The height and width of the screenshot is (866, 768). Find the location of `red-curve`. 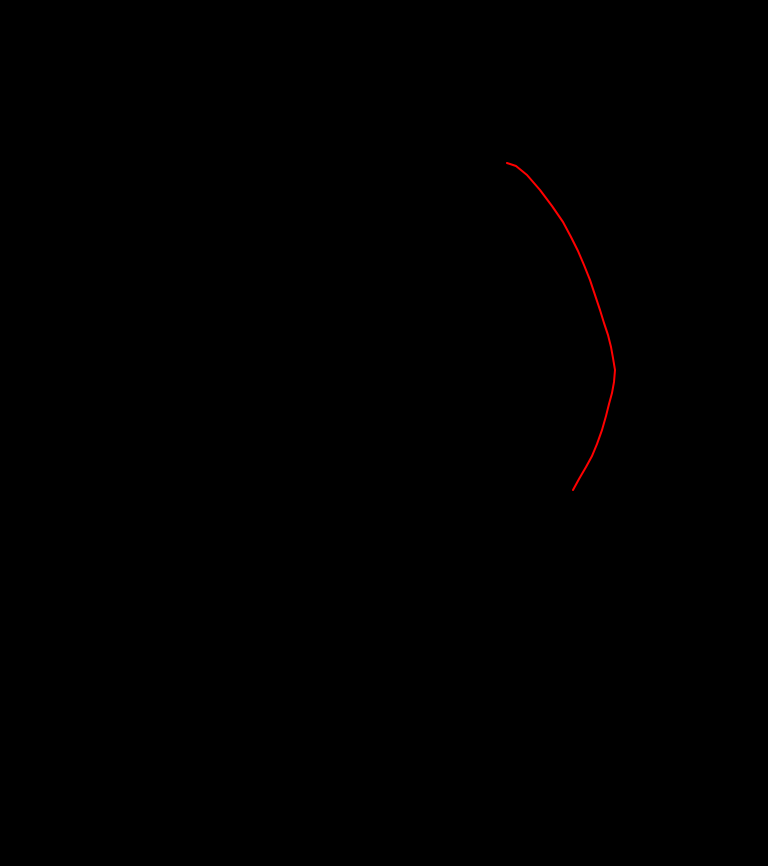

red-curve is located at coordinates (561, 326).